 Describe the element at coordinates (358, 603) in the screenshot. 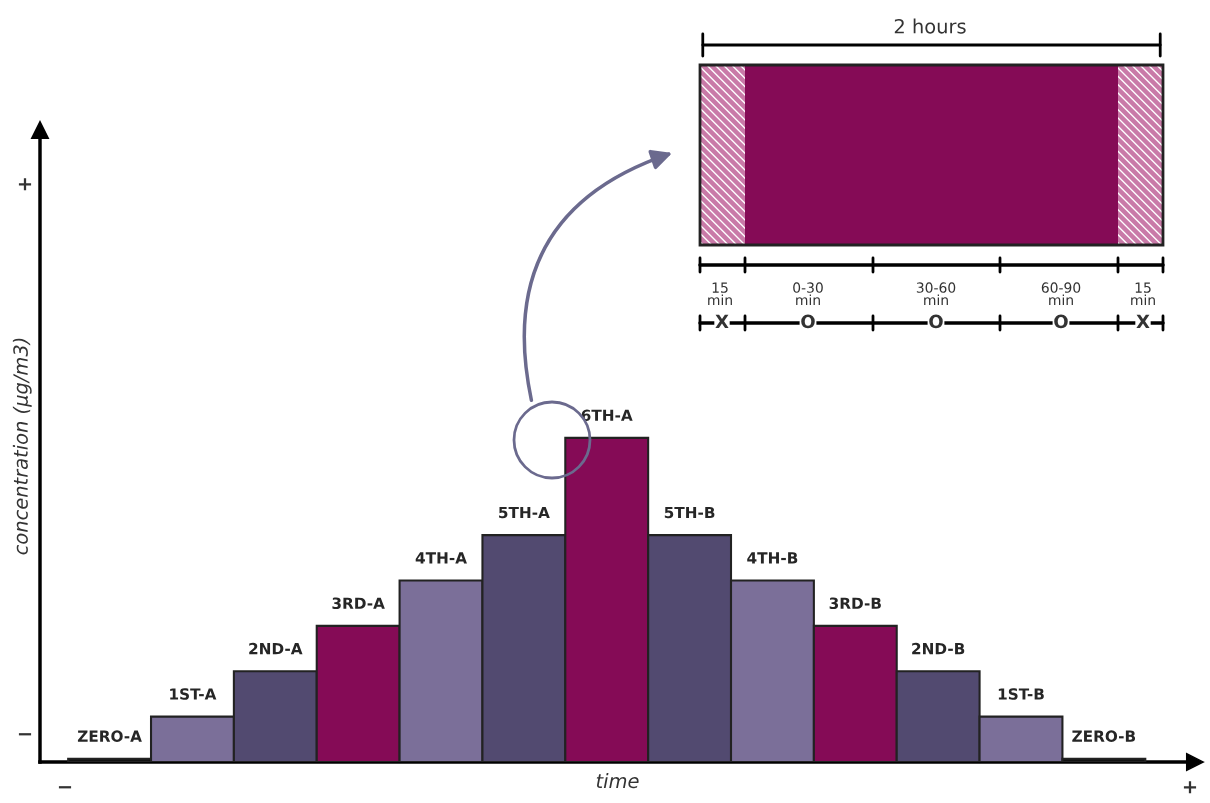

I see `x-tick-label: 3RD-A` at that location.